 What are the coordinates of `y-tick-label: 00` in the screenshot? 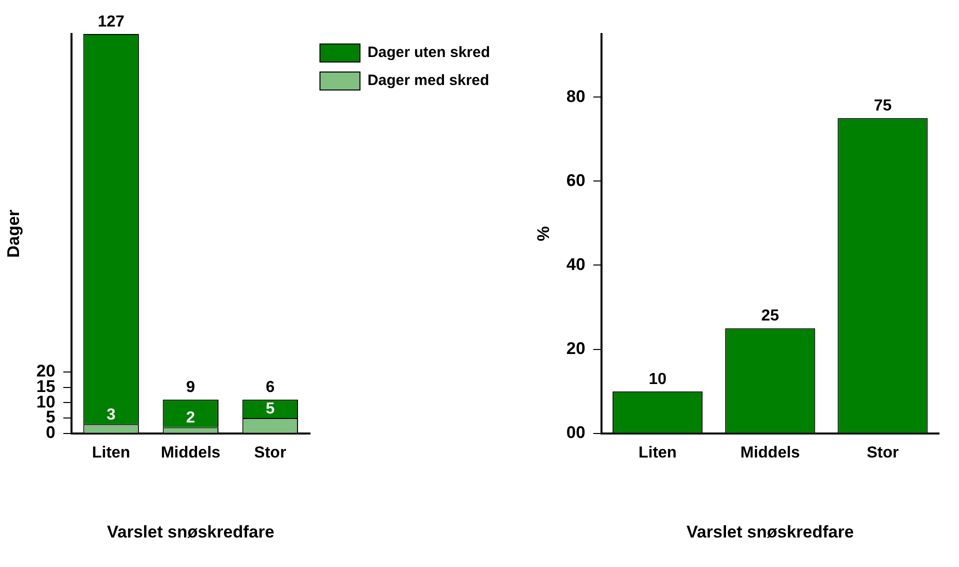 It's located at (576, 432).